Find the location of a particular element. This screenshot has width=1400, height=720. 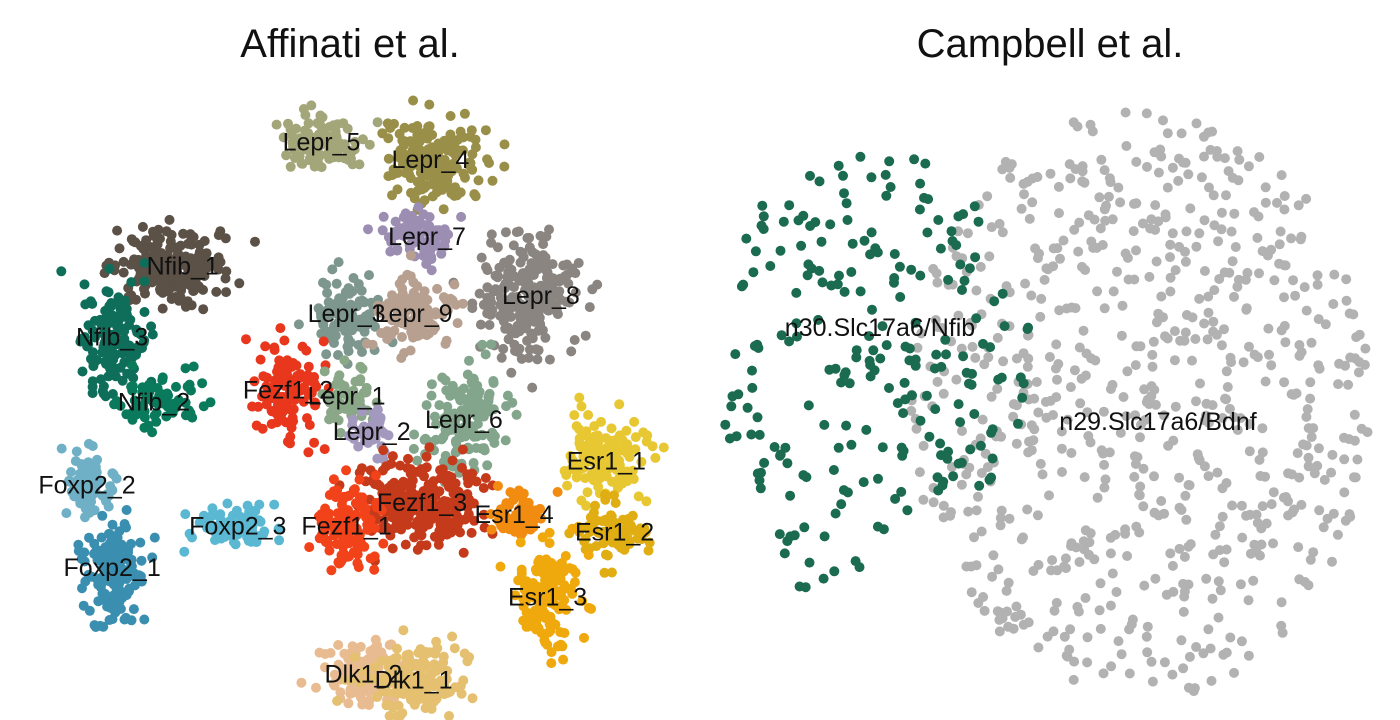

cluster-label-lepr-6: Lepr_6 is located at coordinates (464, 420).